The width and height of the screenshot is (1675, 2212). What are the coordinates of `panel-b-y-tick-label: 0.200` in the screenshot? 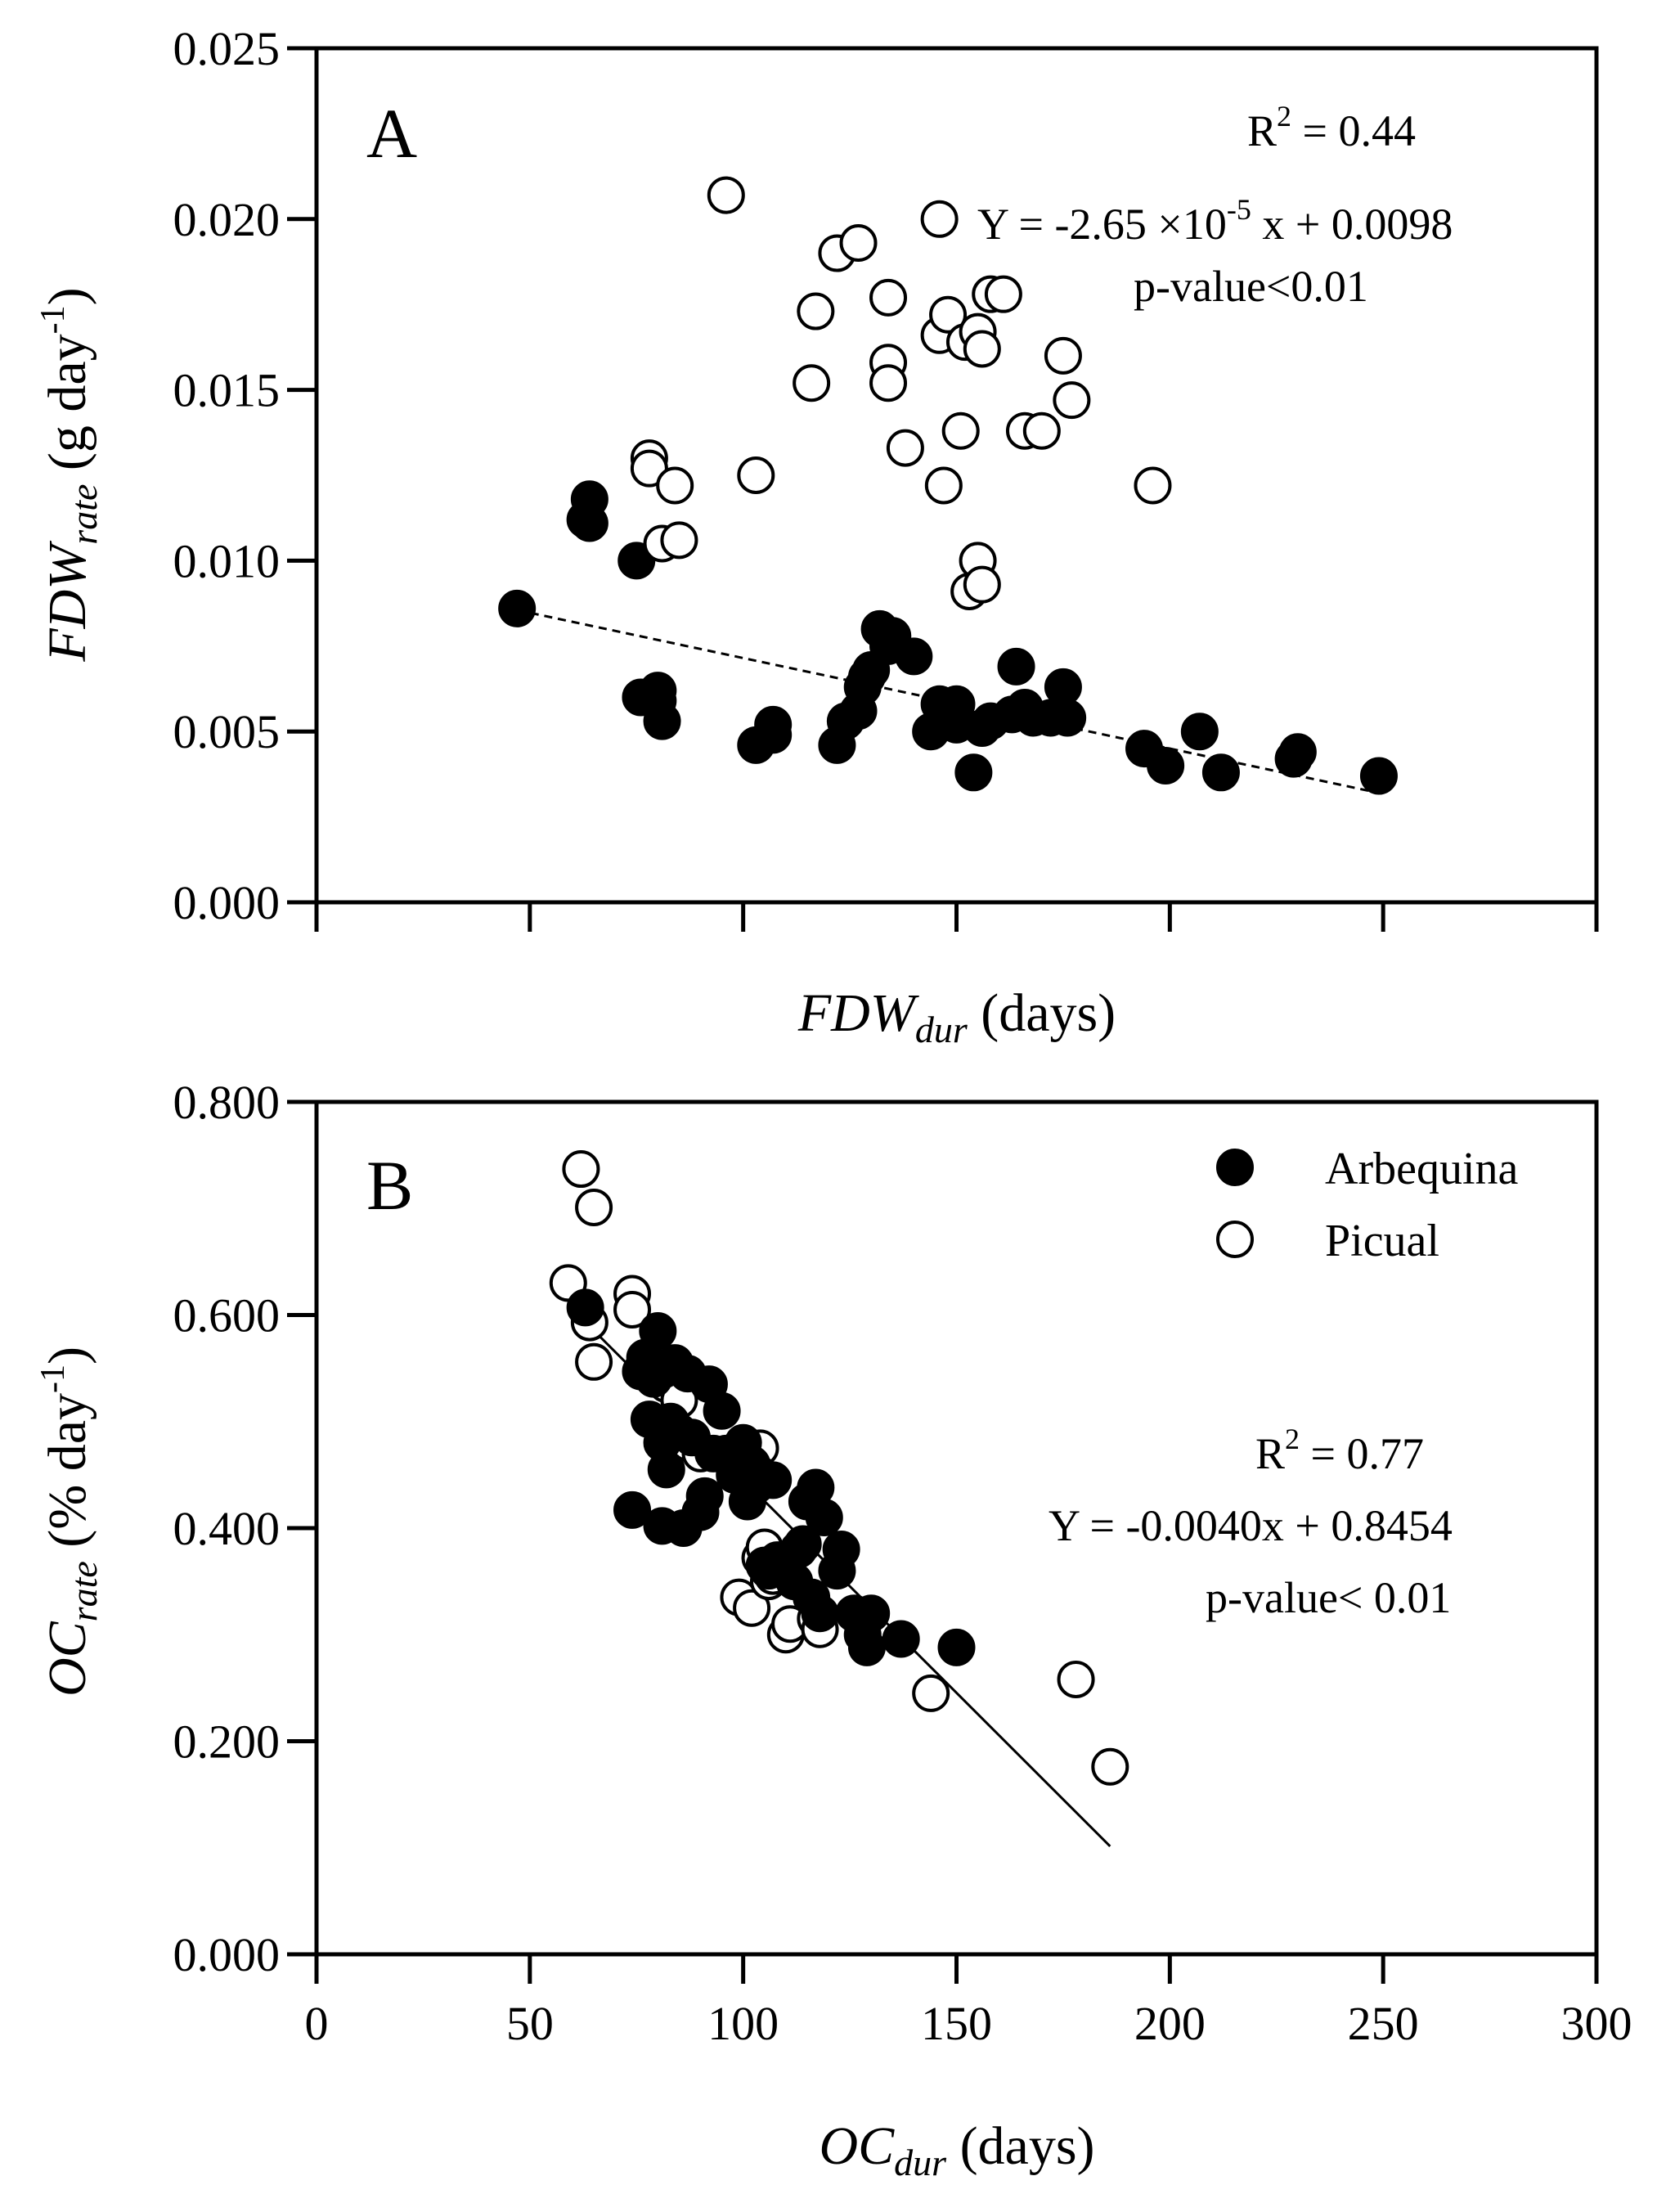 It's located at (227, 1742).